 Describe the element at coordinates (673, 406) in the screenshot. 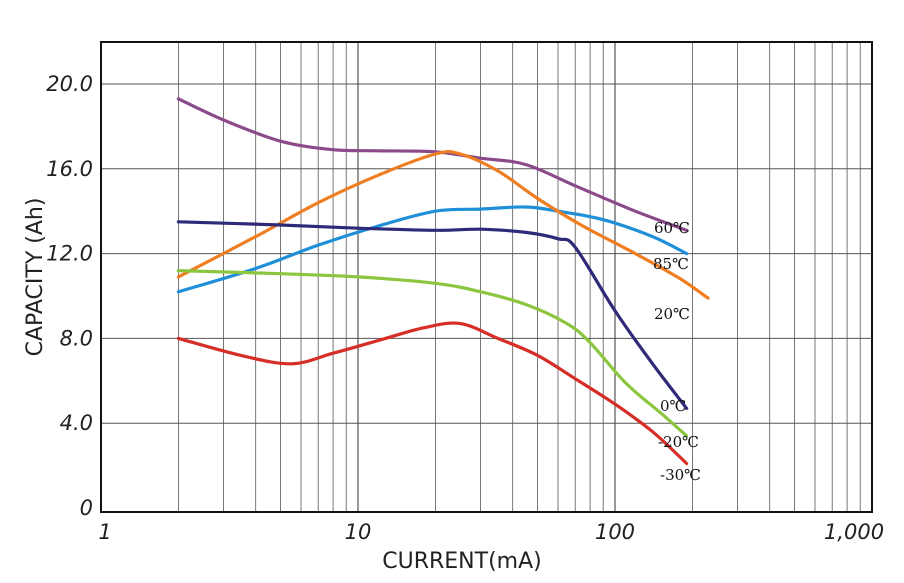

I see `series-label-0c: 0℃` at that location.